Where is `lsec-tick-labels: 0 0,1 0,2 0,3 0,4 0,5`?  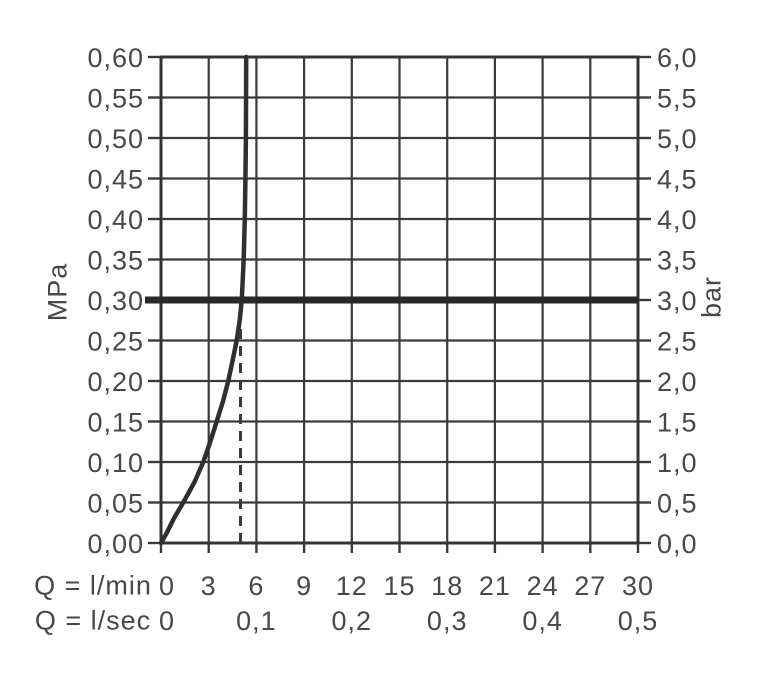 lsec-tick-labels: 0 0,1 0,2 0,3 0,4 0,5 is located at coordinates (409, 621).